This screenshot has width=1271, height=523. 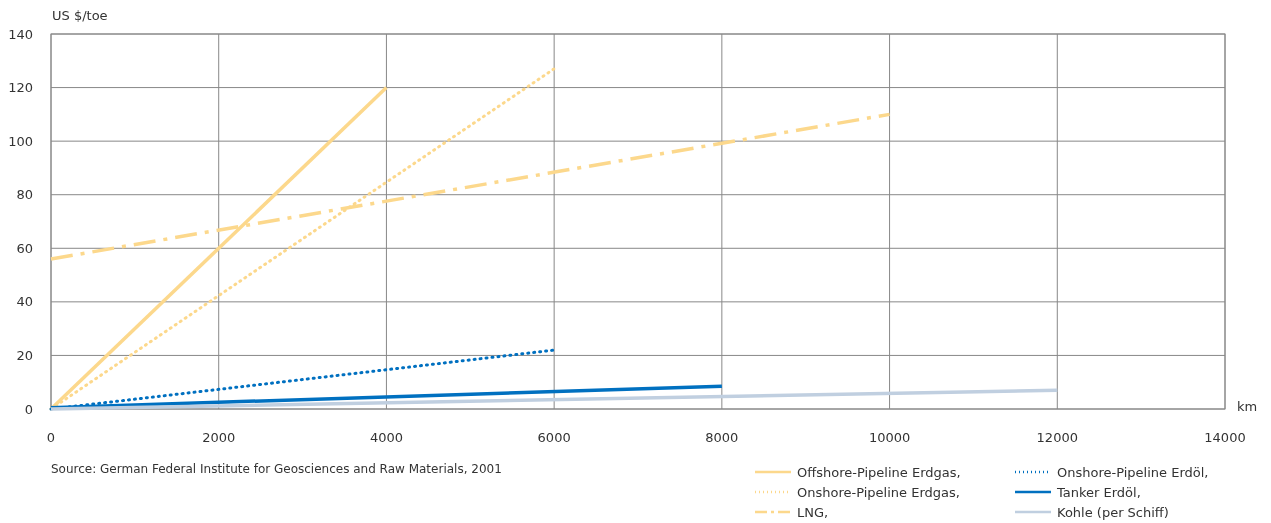 What do you see at coordinates (24, 195) in the screenshot?
I see `y-tick-label: 80` at bounding box center [24, 195].